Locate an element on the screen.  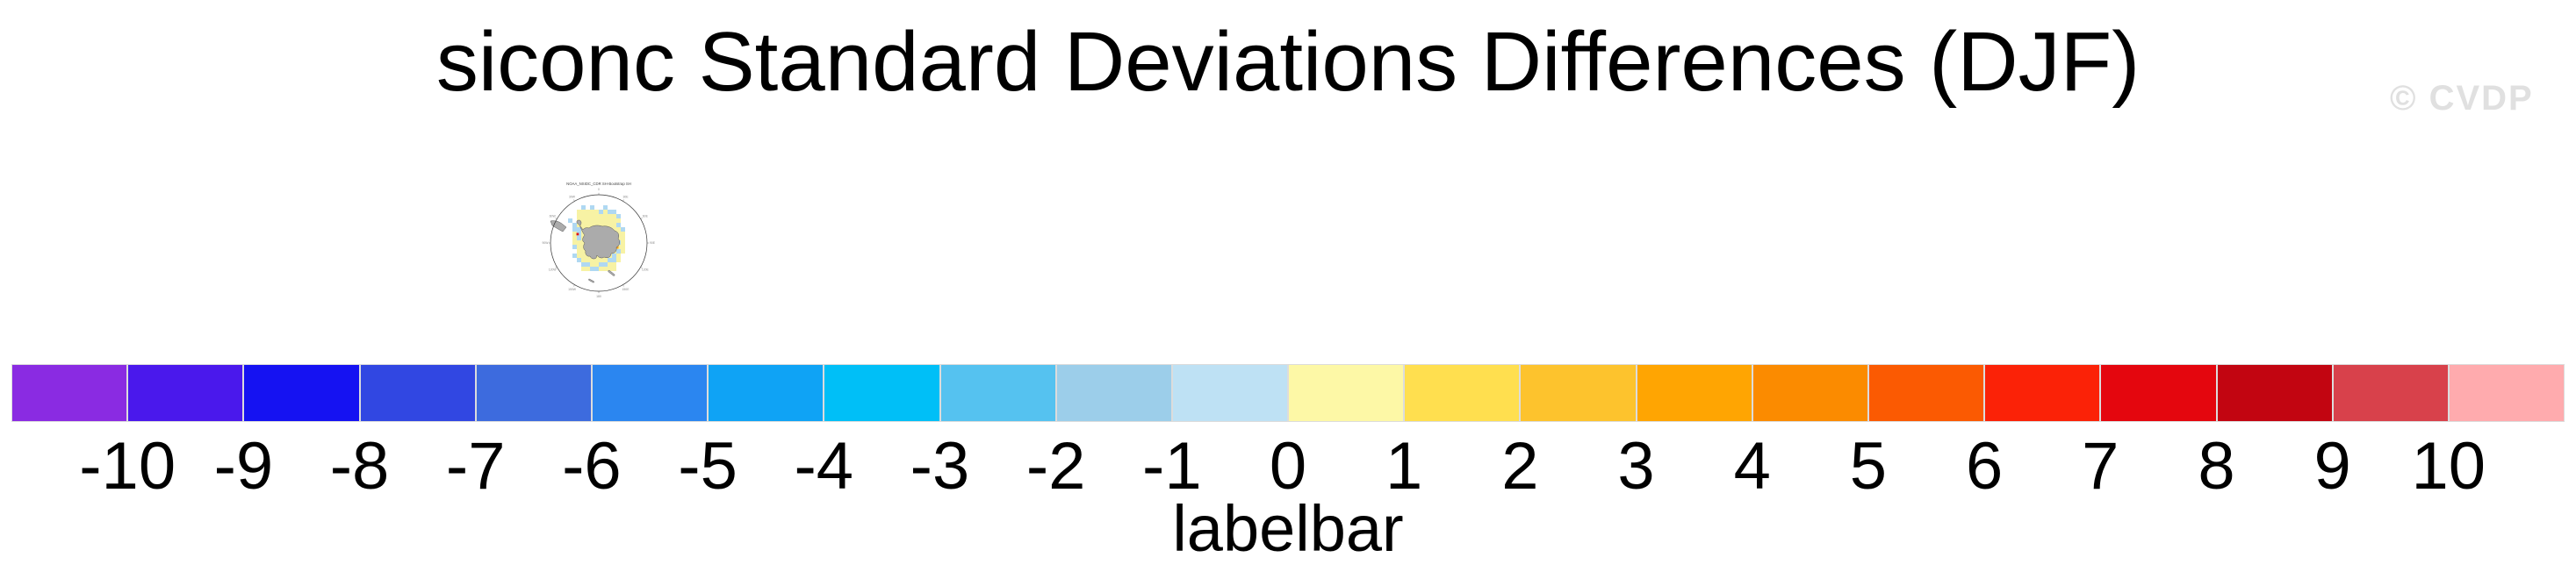
meridian-label: 150W is located at coordinates (572, 289).